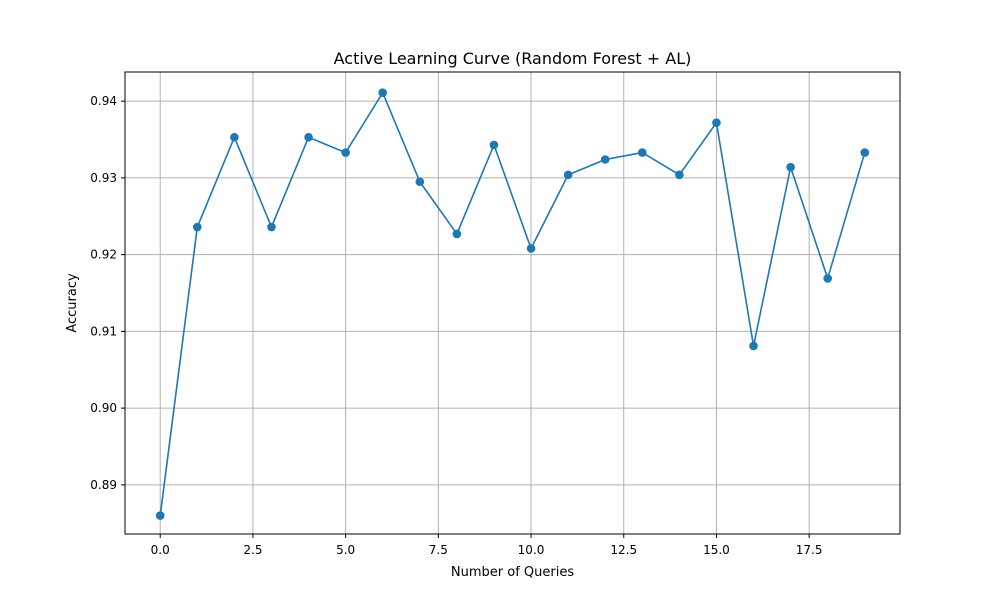 The width and height of the screenshot is (1000, 604). Describe the element at coordinates (438, 550) in the screenshot. I see `x-tick-label: 7.5` at that location.